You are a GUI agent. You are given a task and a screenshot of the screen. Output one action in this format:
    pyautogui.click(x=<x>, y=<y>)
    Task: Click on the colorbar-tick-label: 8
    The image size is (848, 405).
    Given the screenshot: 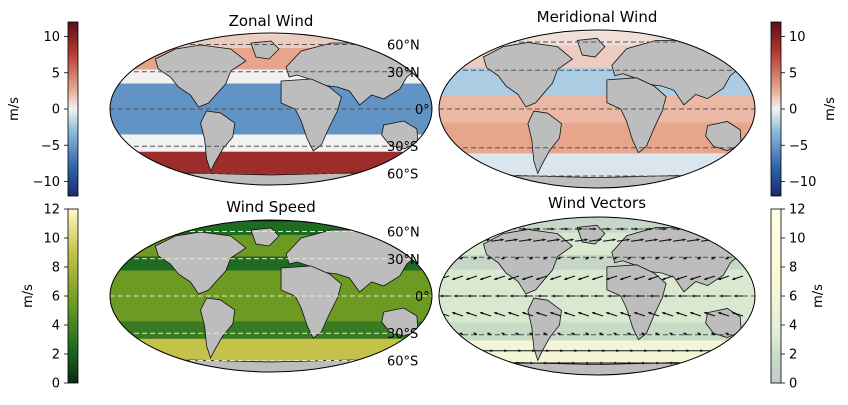 What is the action you would take?
    pyautogui.click(x=793, y=268)
    